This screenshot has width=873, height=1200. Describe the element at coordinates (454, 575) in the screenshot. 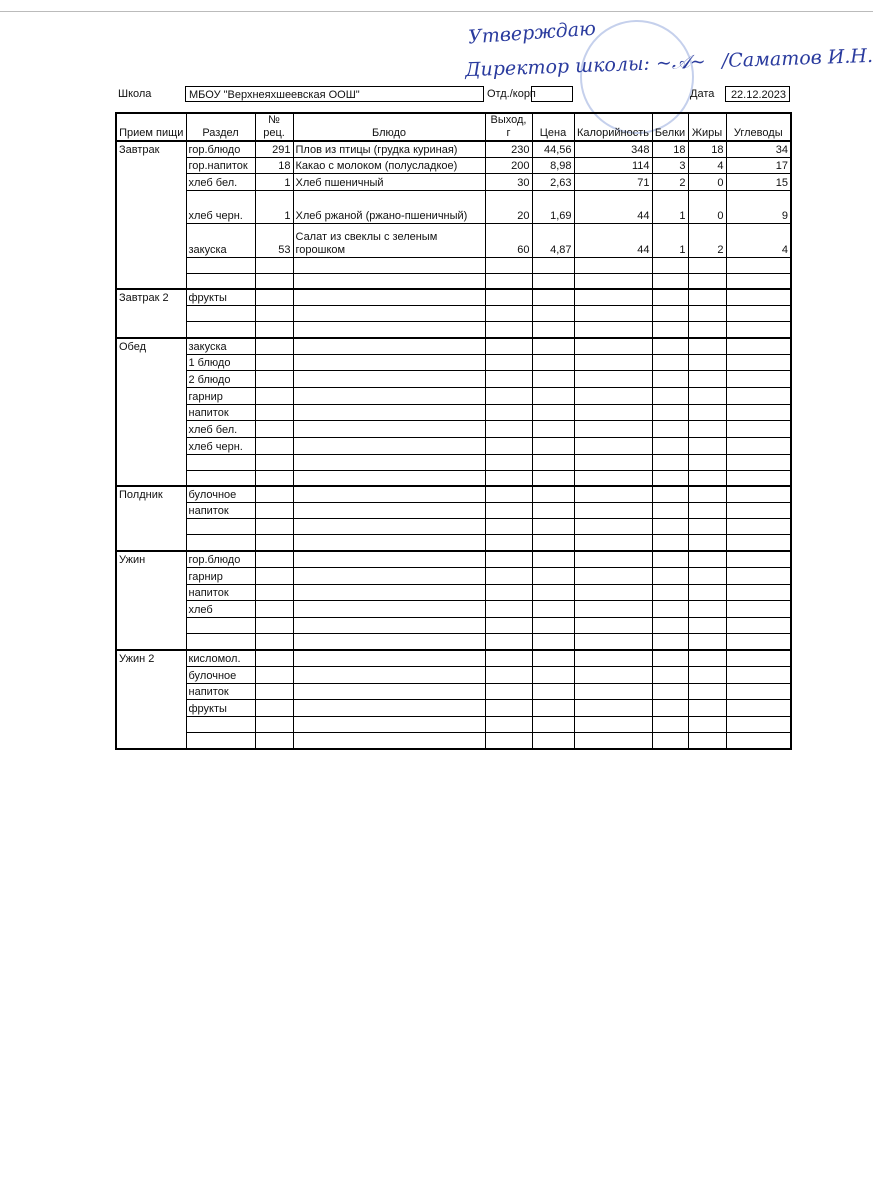

I see `menu-row: гарнир` at that location.